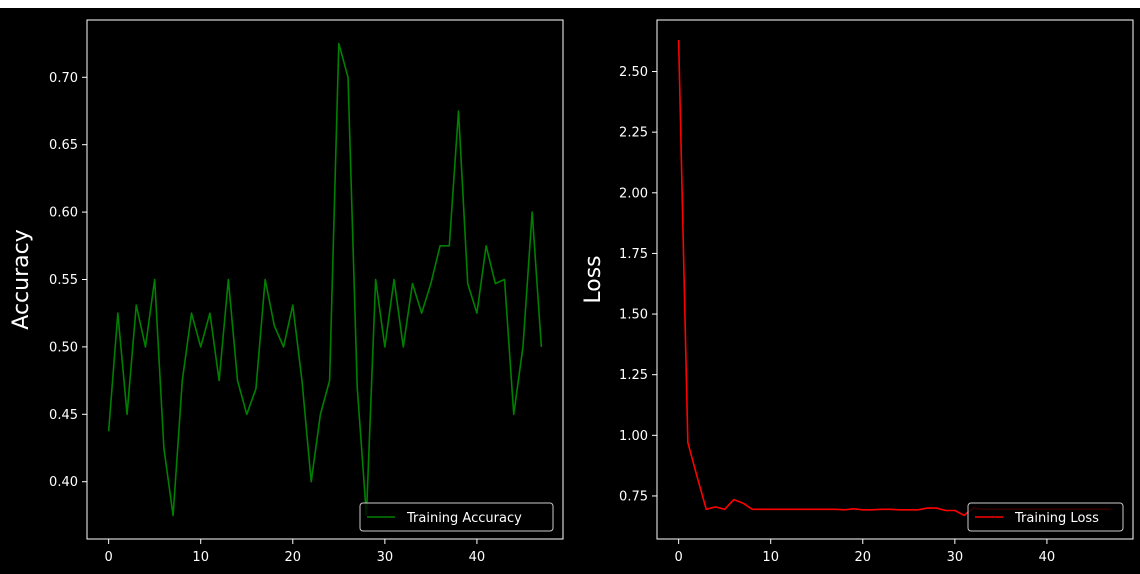 This screenshot has width=1140, height=574. I want to click on accuracy-y-axis-label: Accuracy, so click(21, 279).